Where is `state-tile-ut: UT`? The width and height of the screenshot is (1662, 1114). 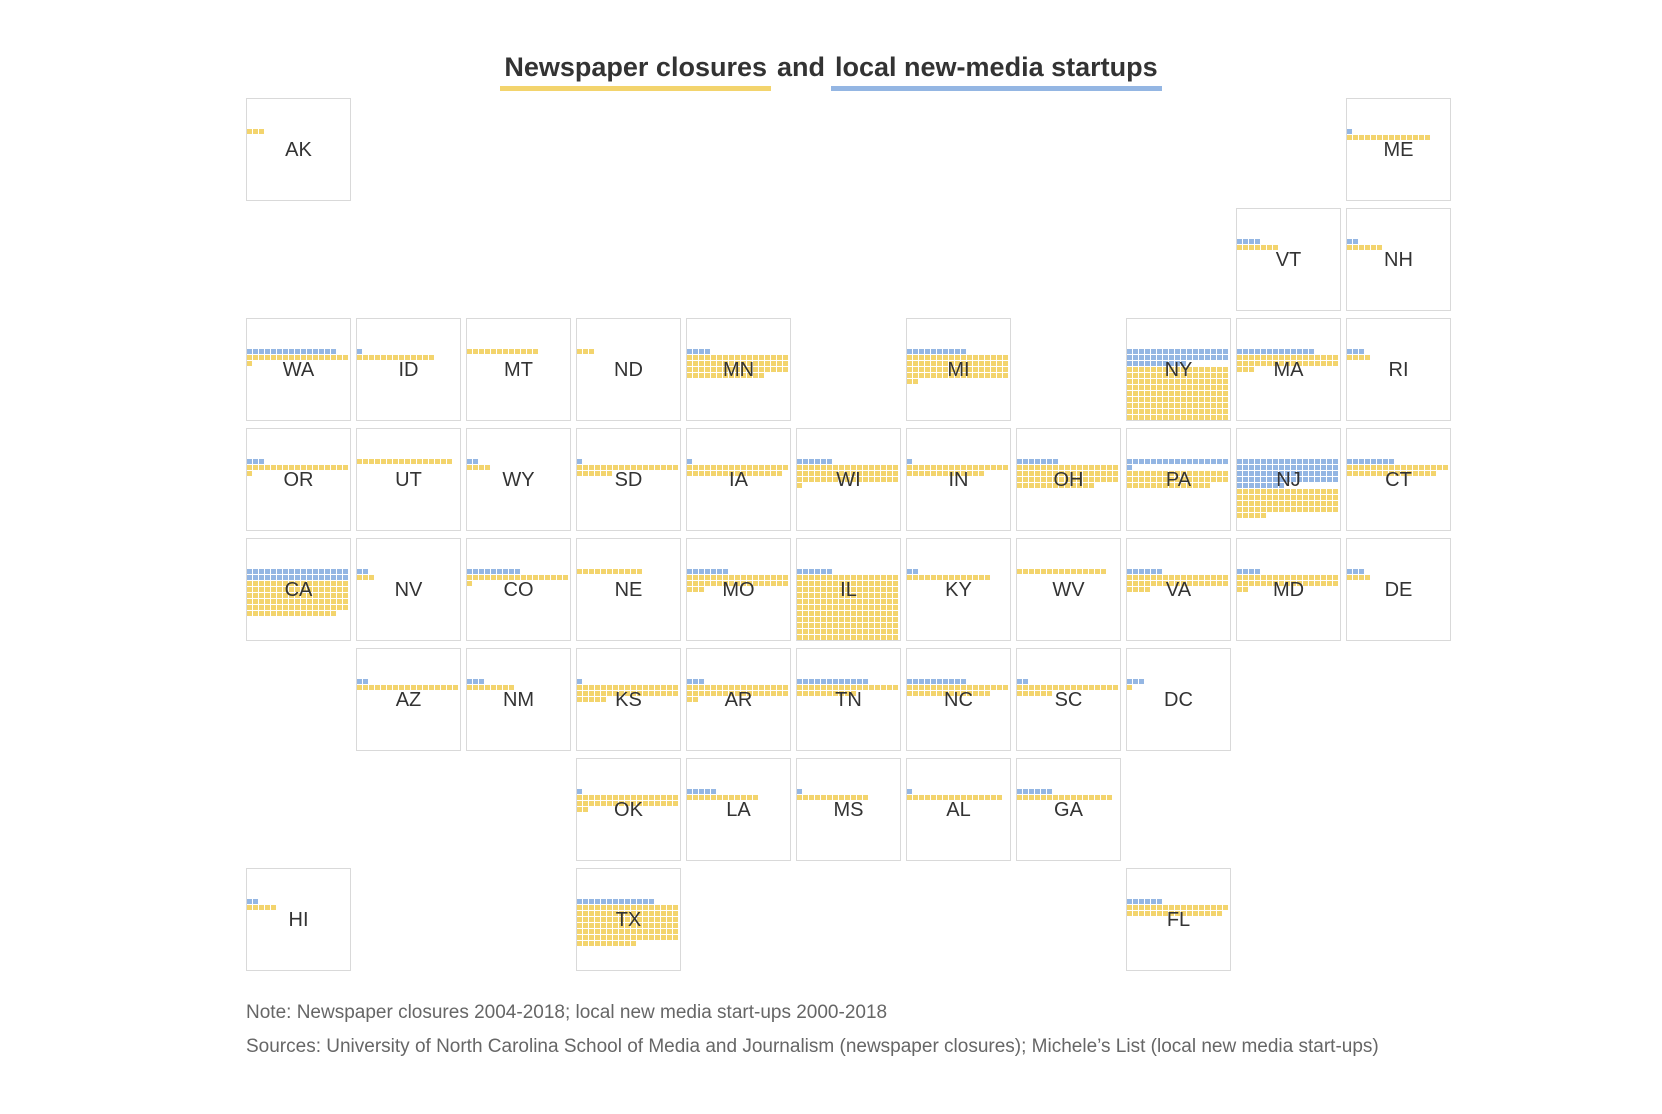 state-tile-ut: UT is located at coordinates (408, 479).